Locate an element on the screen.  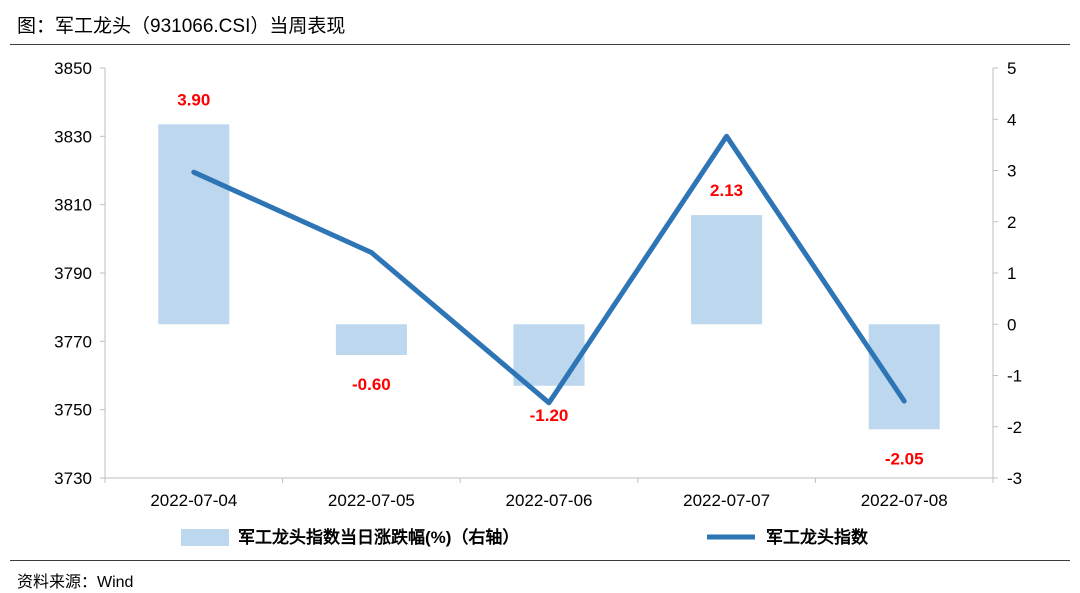
right-tick-label: 4 is located at coordinates (1011, 119).